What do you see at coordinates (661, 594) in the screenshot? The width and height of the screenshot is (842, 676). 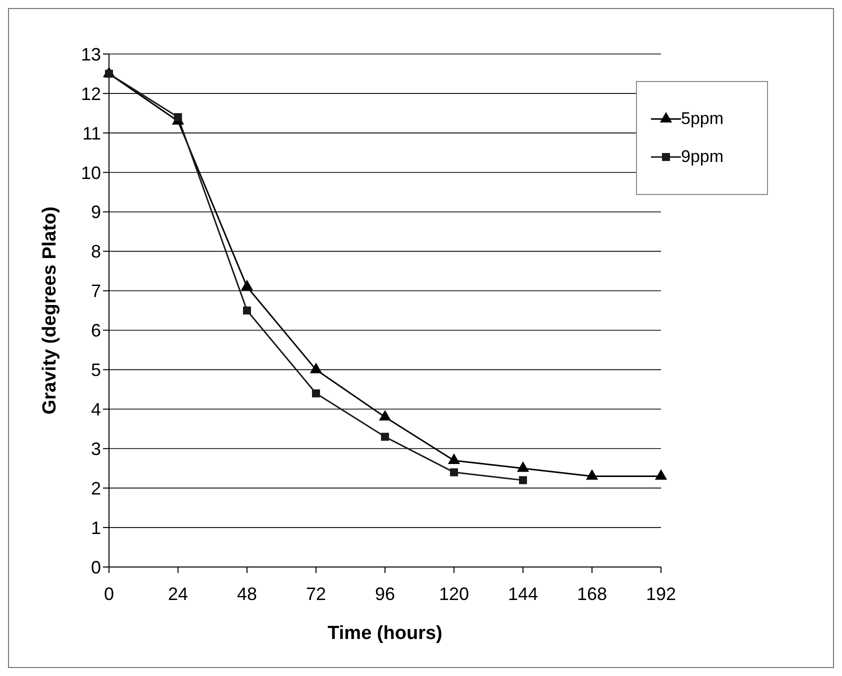 I see `x-tick-label: 192` at bounding box center [661, 594].